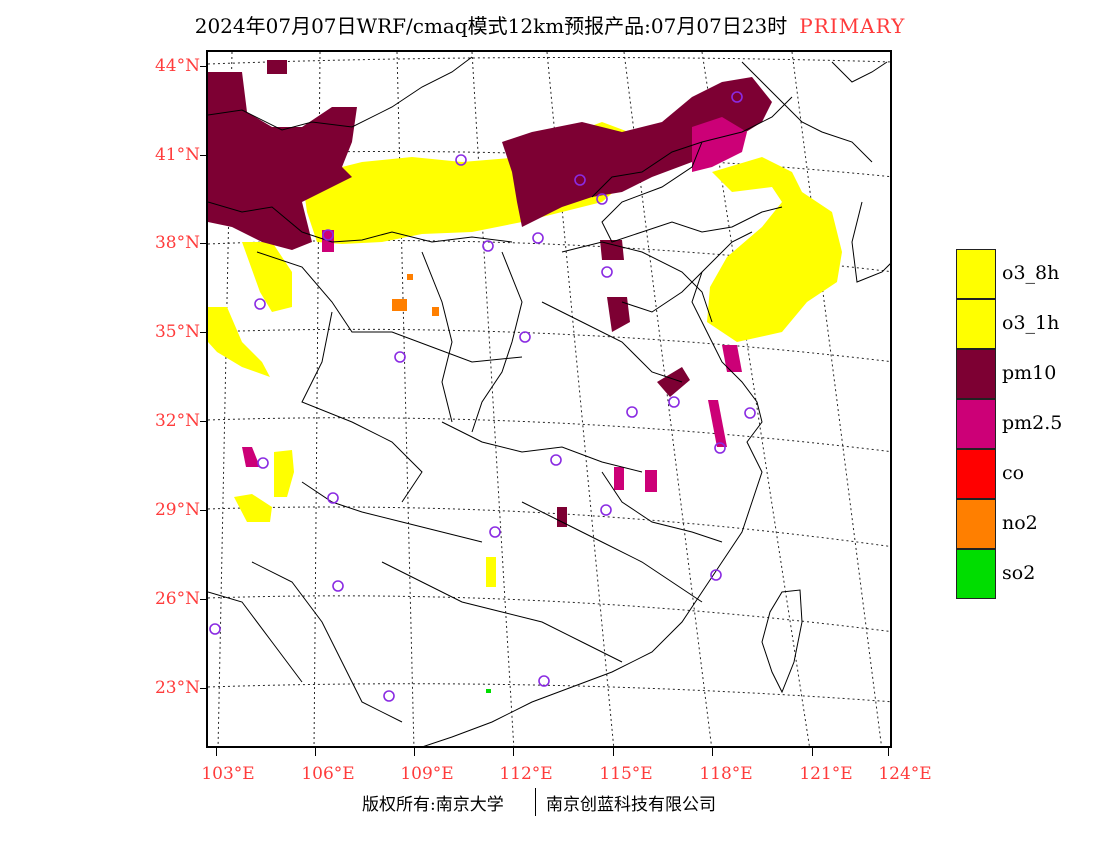 Image resolution: width=1100 pixels, height=850 pixels. I want to click on company-text: 南京创蓝科技有限公司, so click(631, 805).